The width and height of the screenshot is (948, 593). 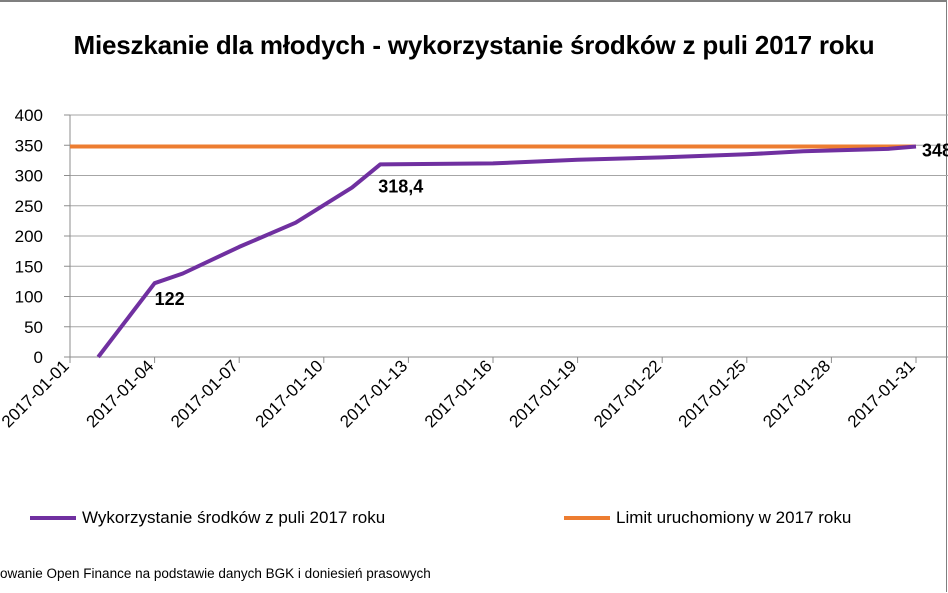 I want to click on x-tick-label: 2017-01-10, so click(x=289, y=393).